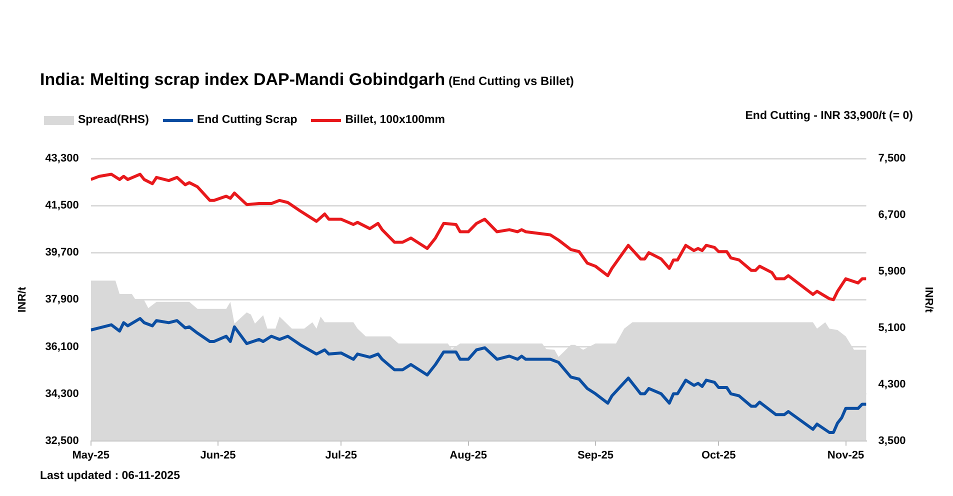  What do you see at coordinates (62, 206) in the screenshot?
I see `y-tick-label: 41,500` at bounding box center [62, 206].